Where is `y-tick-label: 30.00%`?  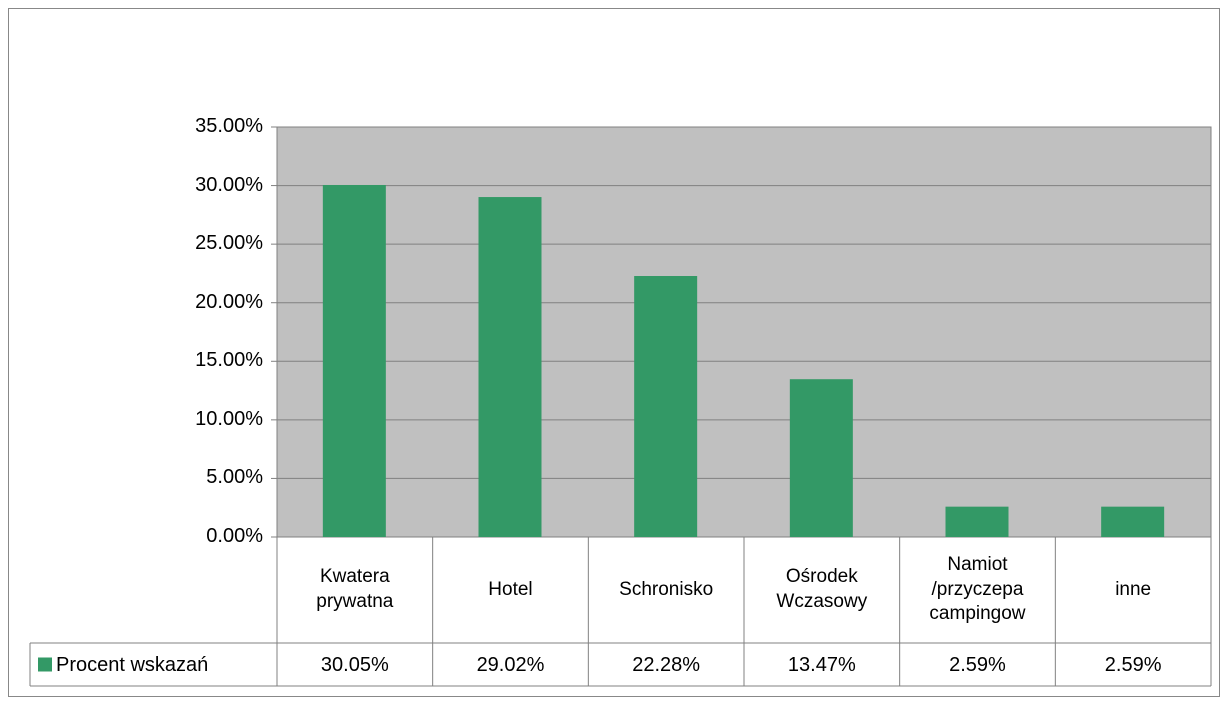
y-tick-label: 30.00% is located at coordinates (229, 184).